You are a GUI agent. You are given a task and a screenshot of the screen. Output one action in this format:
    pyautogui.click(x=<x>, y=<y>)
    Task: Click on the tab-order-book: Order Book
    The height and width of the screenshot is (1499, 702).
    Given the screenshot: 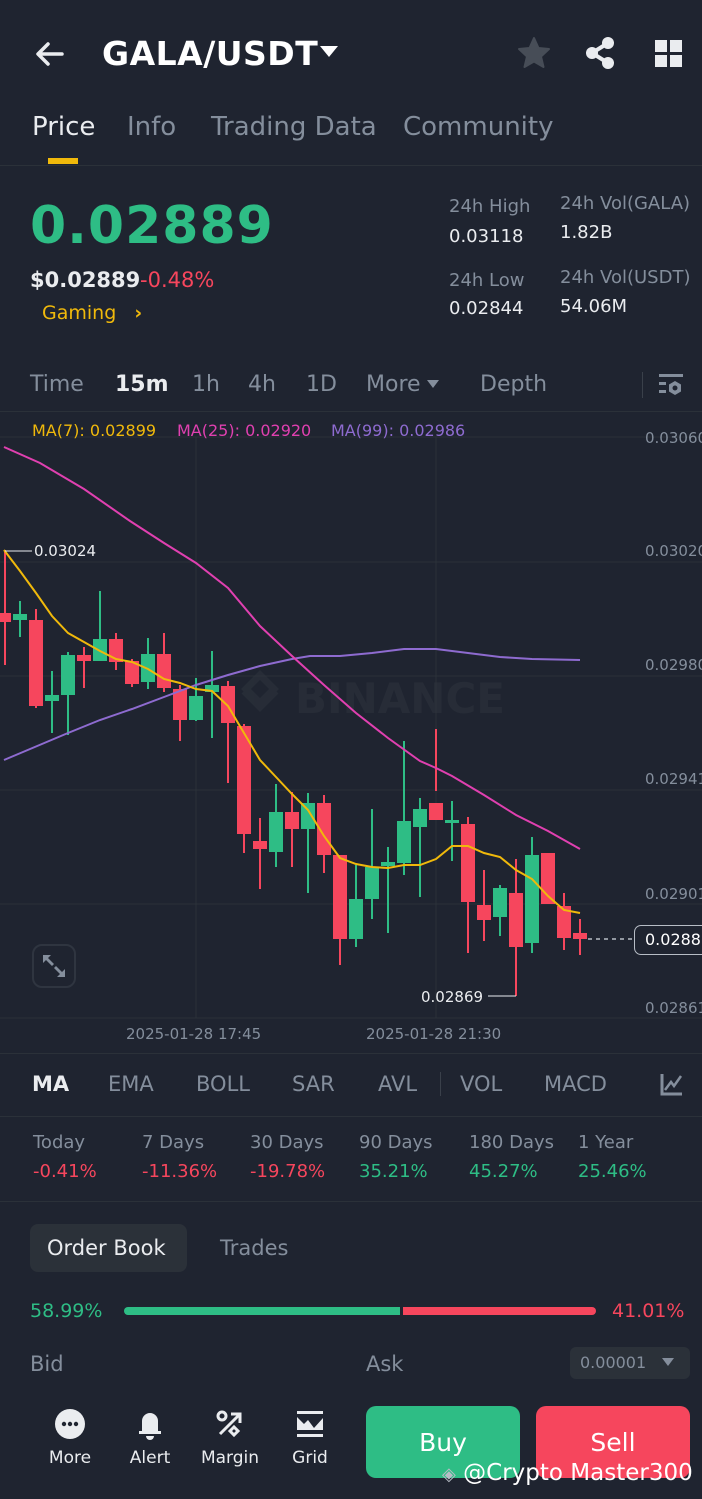 What is the action you would take?
    pyautogui.click(x=108, y=1248)
    